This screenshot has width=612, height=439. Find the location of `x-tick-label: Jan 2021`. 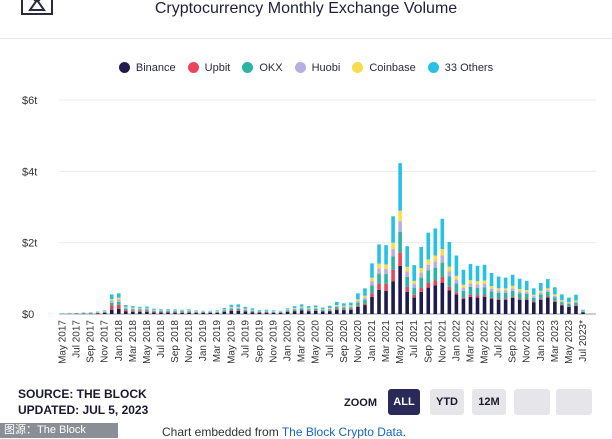

x-tick-label: Jan 2021 is located at coordinates (372, 341).